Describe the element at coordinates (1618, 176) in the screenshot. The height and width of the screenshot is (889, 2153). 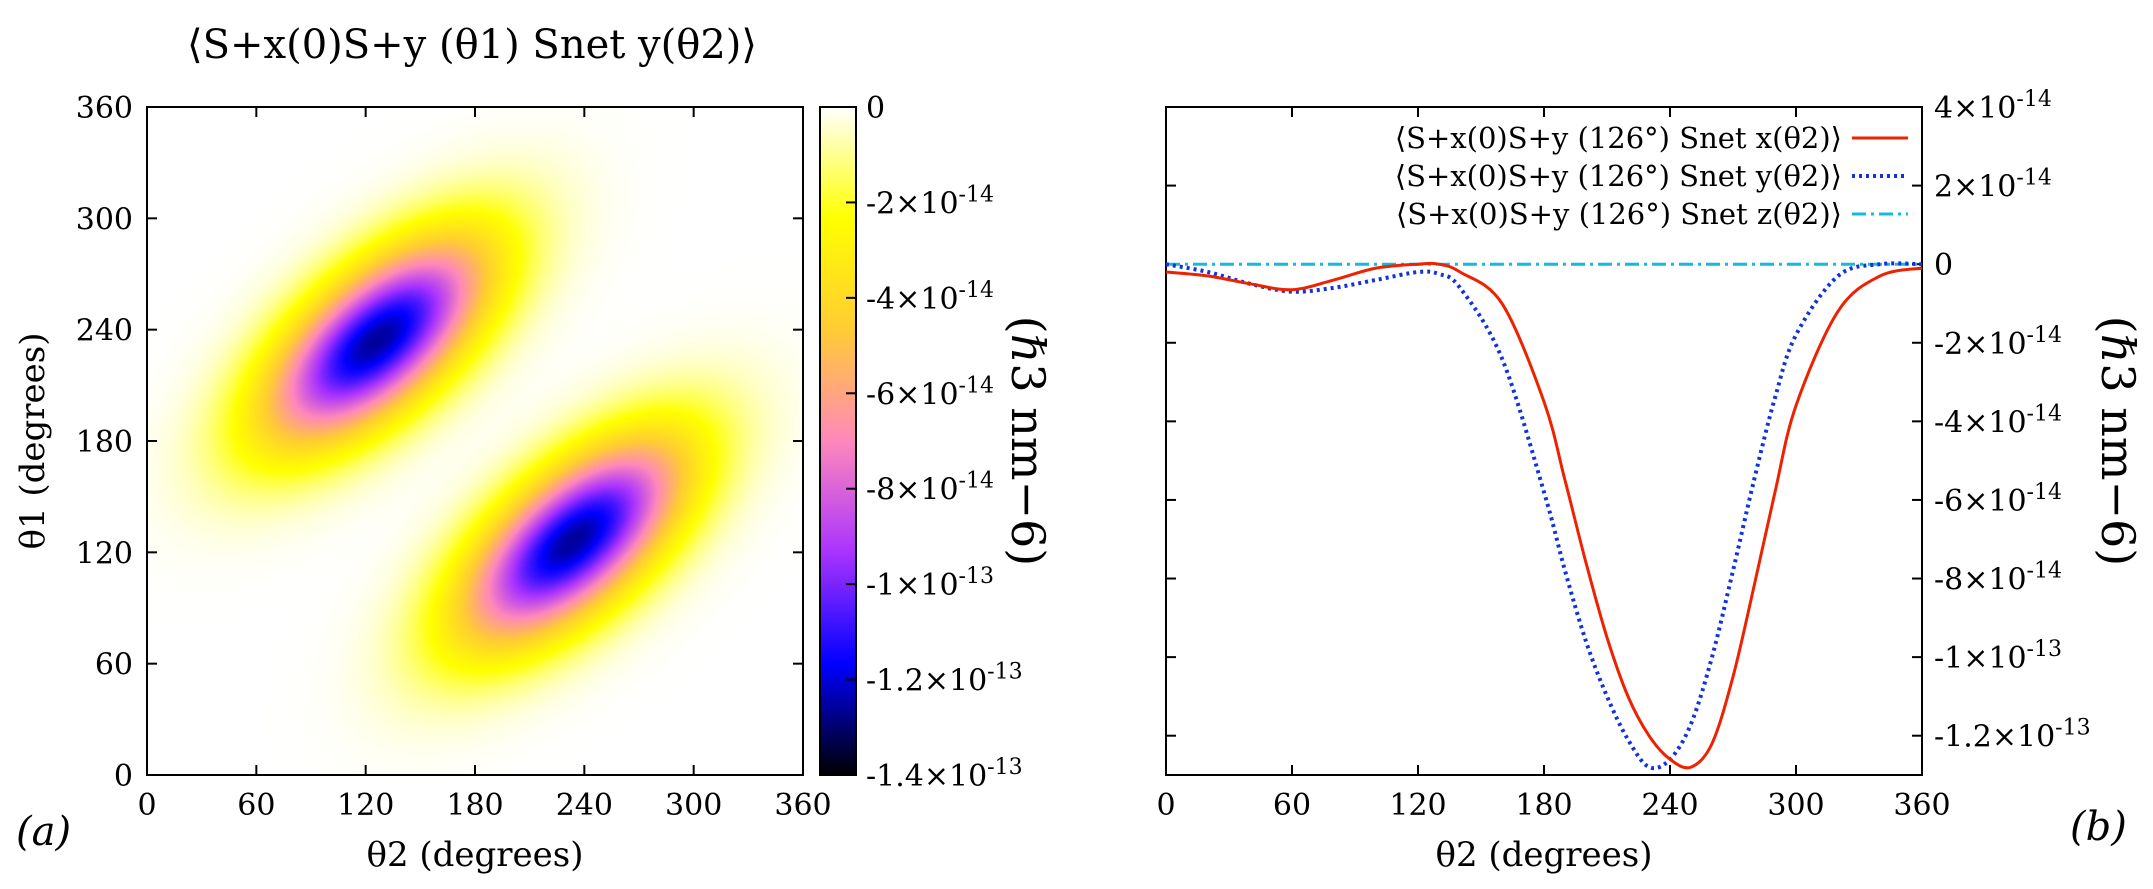
I see `legend-entry-label: ⟨S+x(0)S+y (126°) Snet y(θ2)⟩` at that location.